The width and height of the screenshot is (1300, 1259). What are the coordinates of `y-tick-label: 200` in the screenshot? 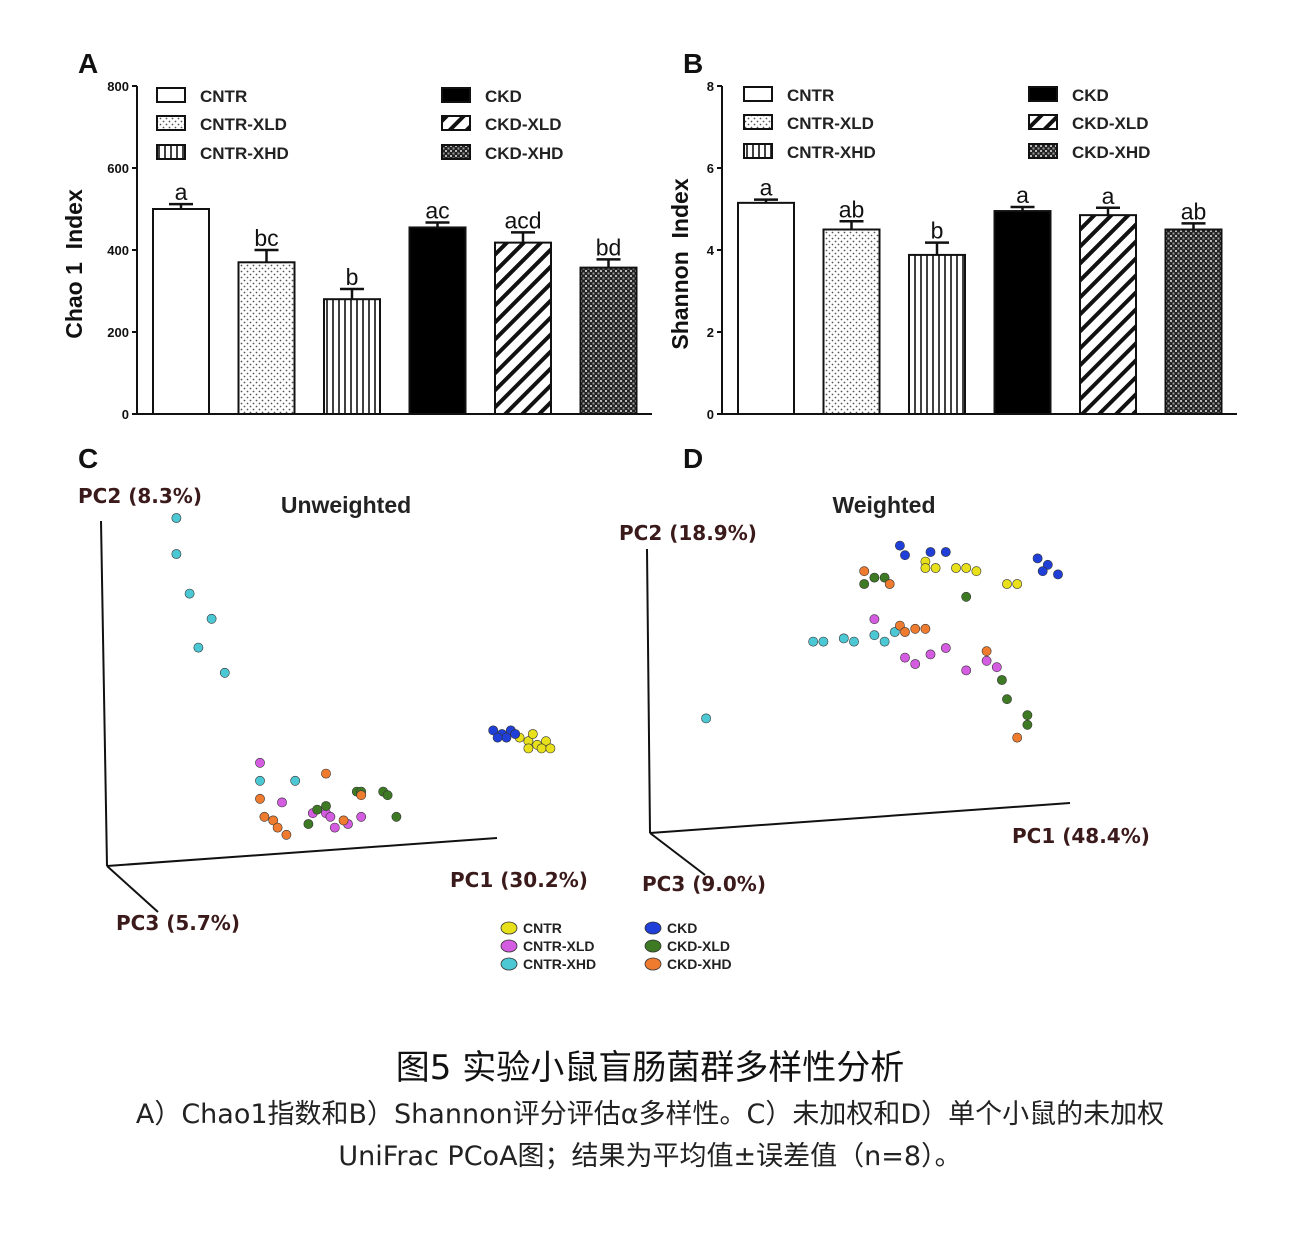 It's located at (118, 332).